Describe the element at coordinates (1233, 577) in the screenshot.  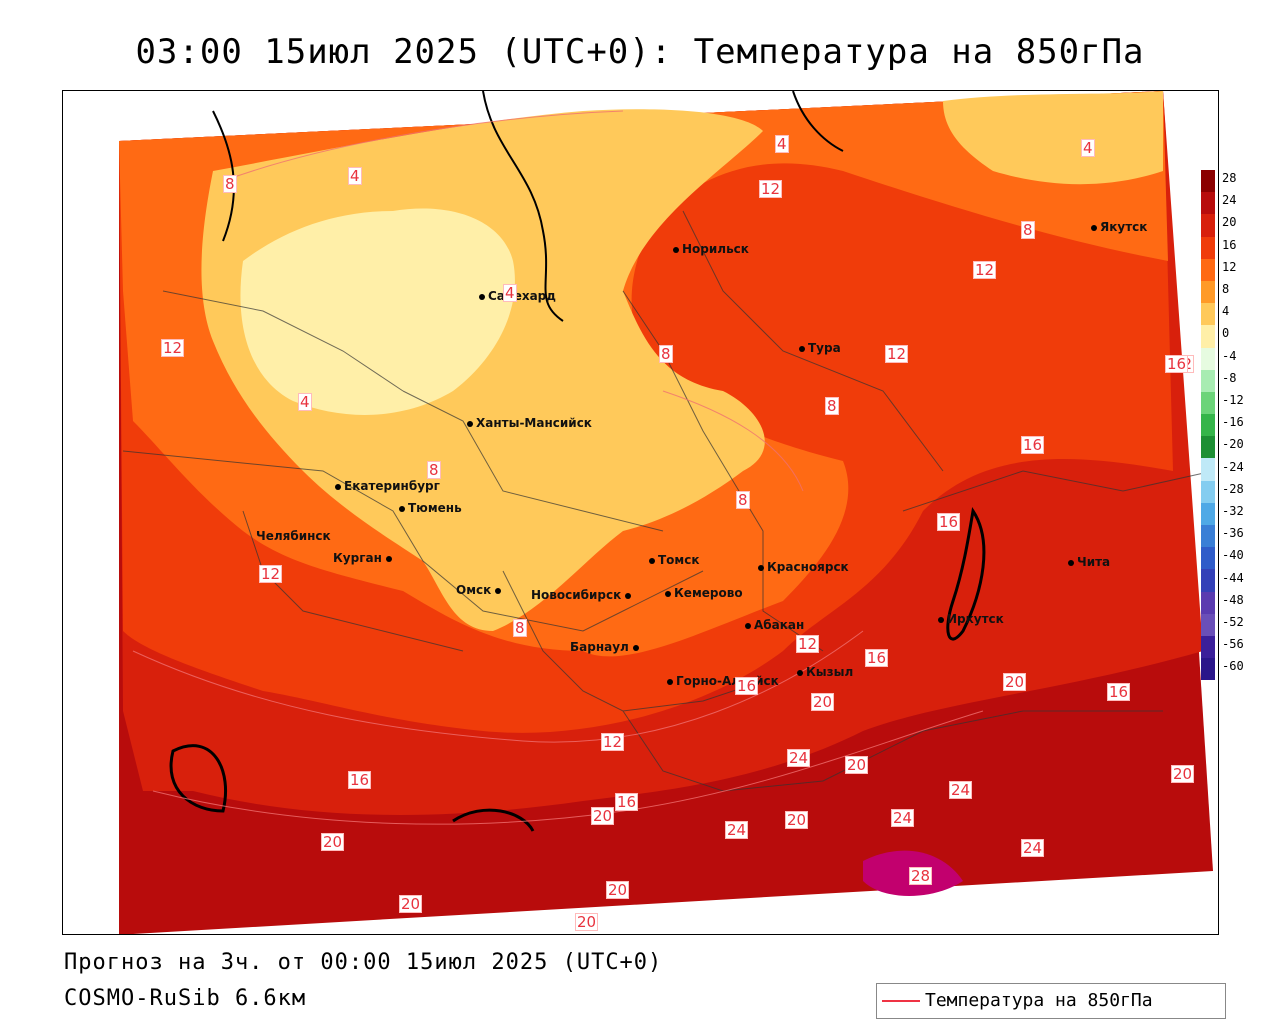
I see `colorbar-tick-label: -44` at that location.